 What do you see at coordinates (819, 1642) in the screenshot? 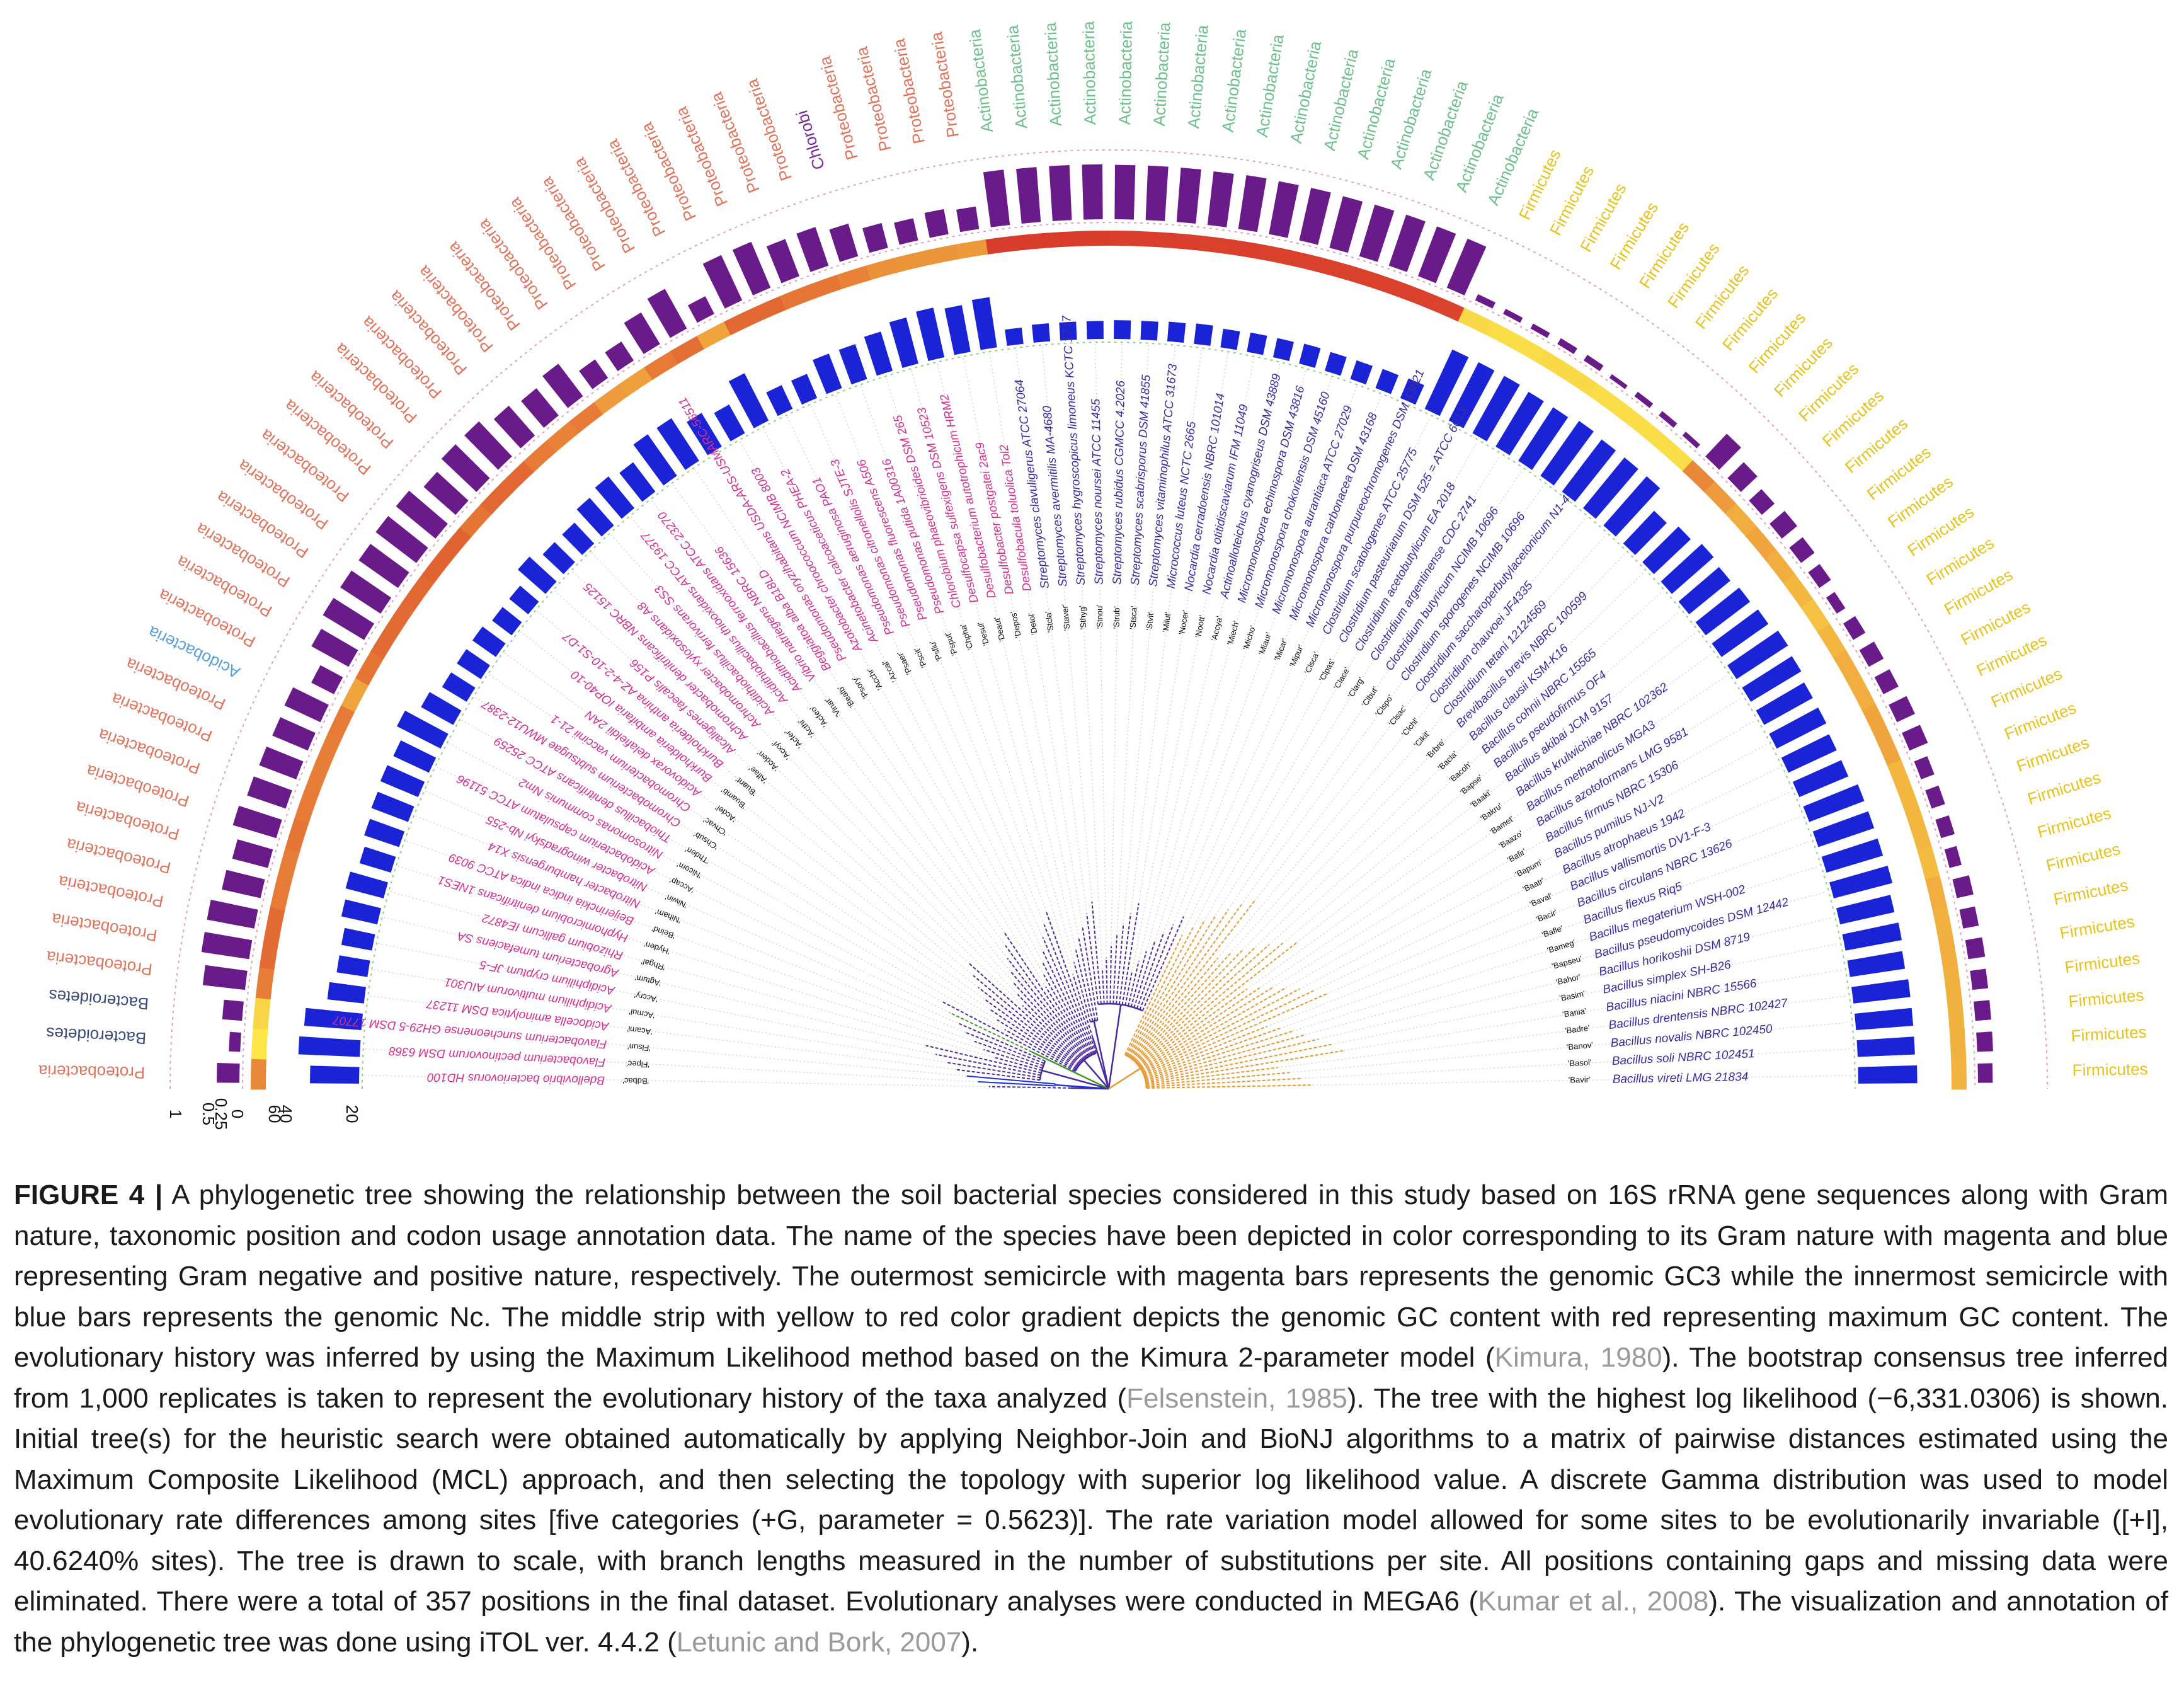
I see `citation-link-letunic: Letunic and Bork, 2007` at bounding box center [819, 1642].